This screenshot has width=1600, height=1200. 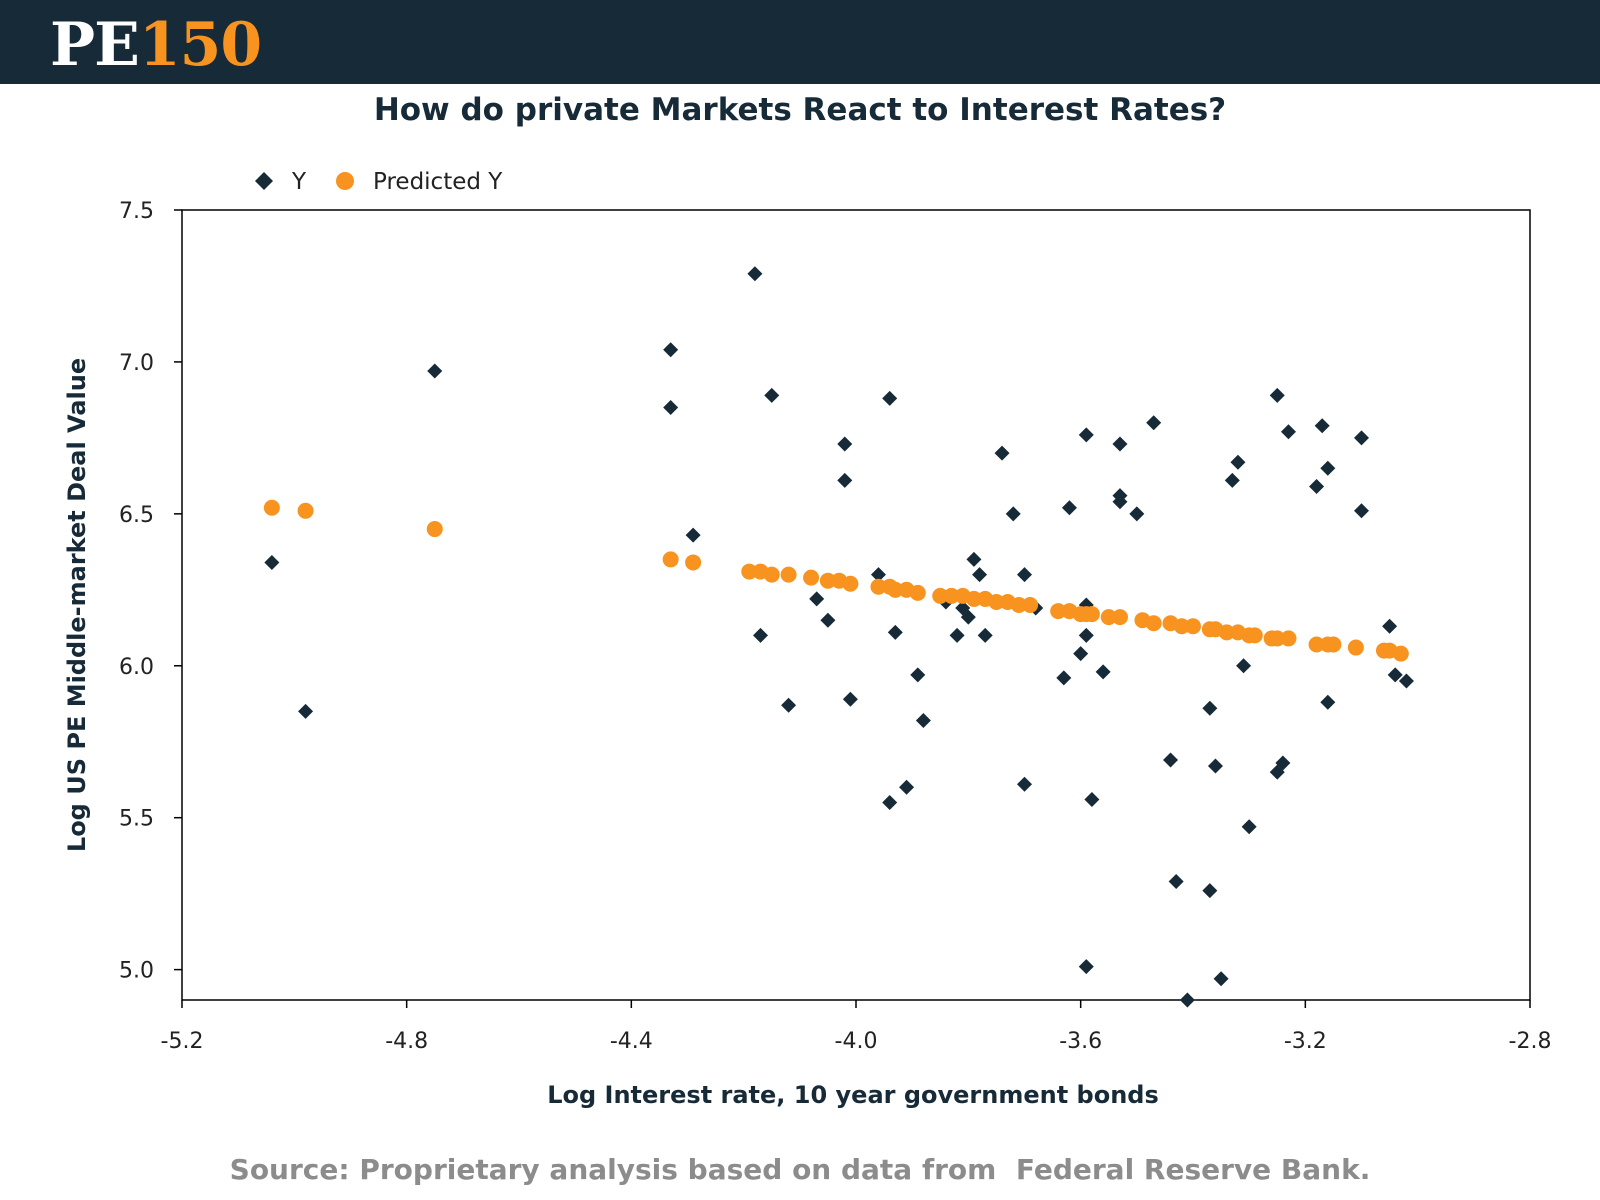 What do you see at coordinates (150, 591) in the screenshot?
I see `y-axis: 5.0 5.5 6.0 6.5 7.0 7.5` at bounding box center [150, 591].